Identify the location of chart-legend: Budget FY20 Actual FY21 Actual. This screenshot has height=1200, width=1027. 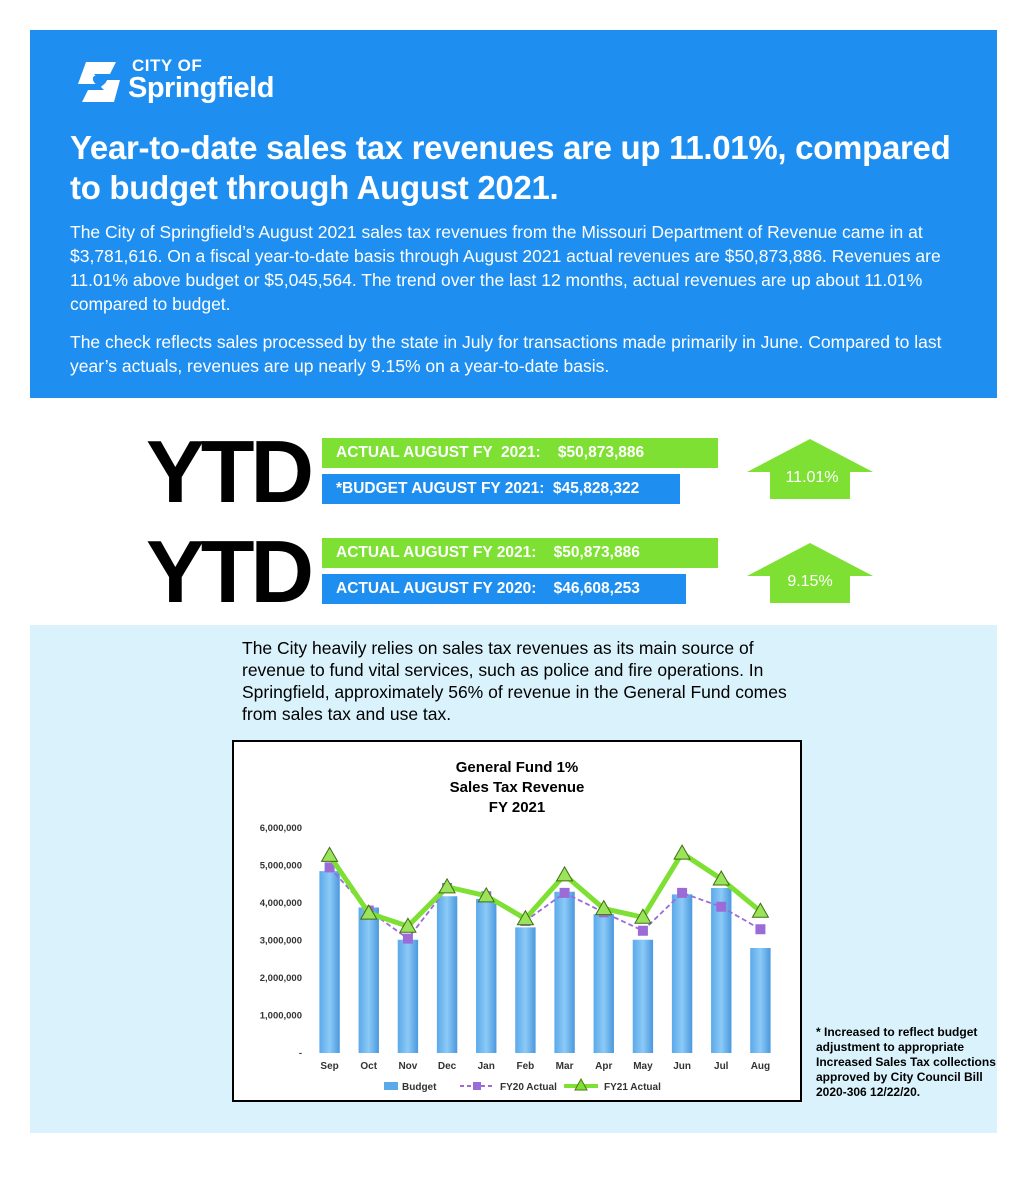
(522, 1085).